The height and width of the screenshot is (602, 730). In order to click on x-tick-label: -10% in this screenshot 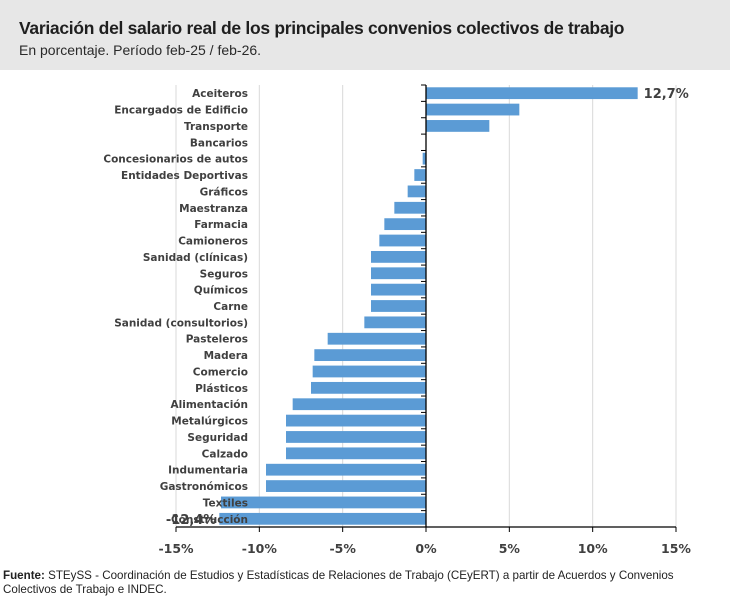, I will do `click(260, 548)`.